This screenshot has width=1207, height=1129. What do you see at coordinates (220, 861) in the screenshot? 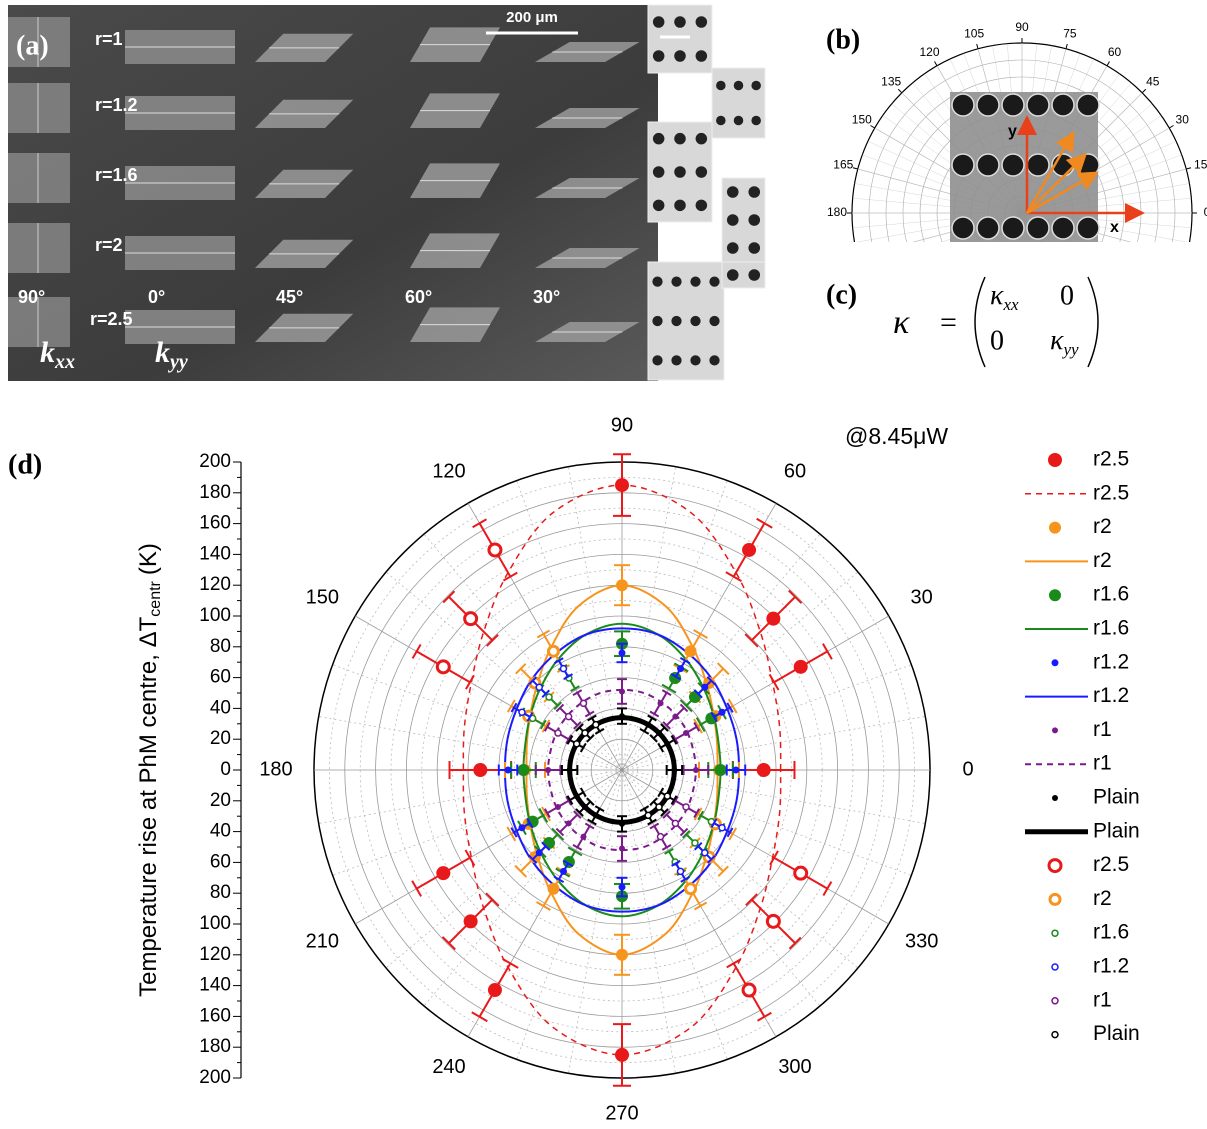
I see `r-tick-label: 60` at bounding box center [220, 861].